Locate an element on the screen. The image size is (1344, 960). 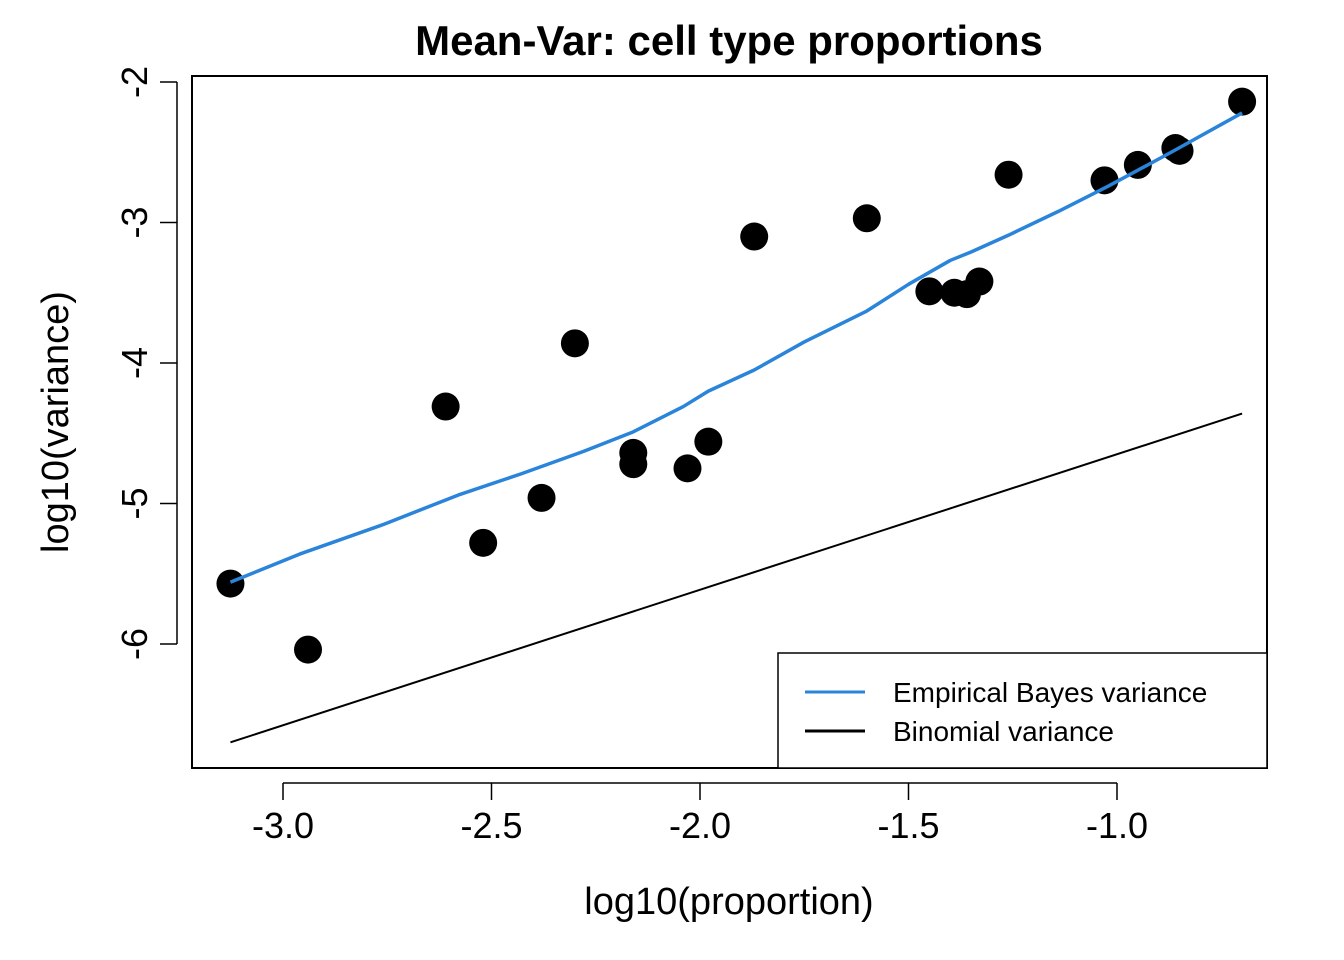
y-tick-label: -6 is located at coordinates (134, 644).